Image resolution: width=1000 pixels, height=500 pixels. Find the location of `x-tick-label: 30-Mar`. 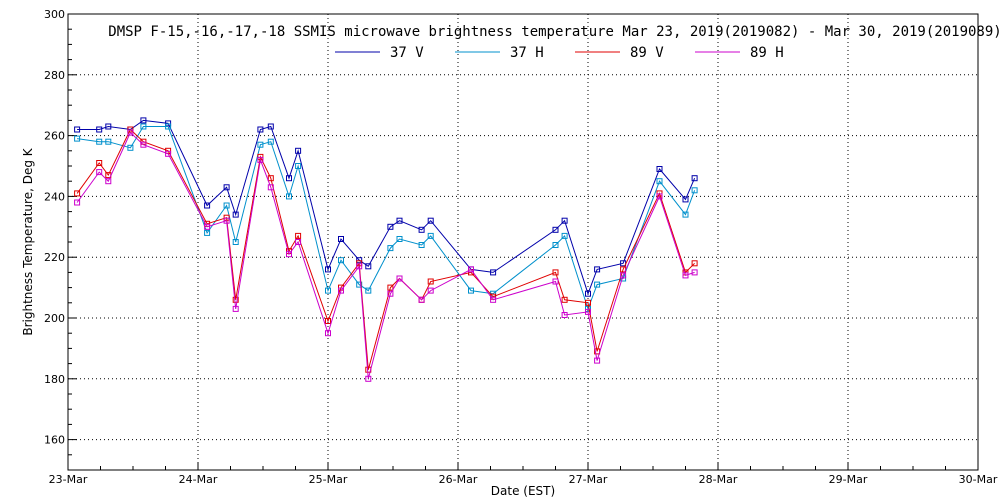

x-tick-label: 30-Mar is located at coordinates (978, 479).